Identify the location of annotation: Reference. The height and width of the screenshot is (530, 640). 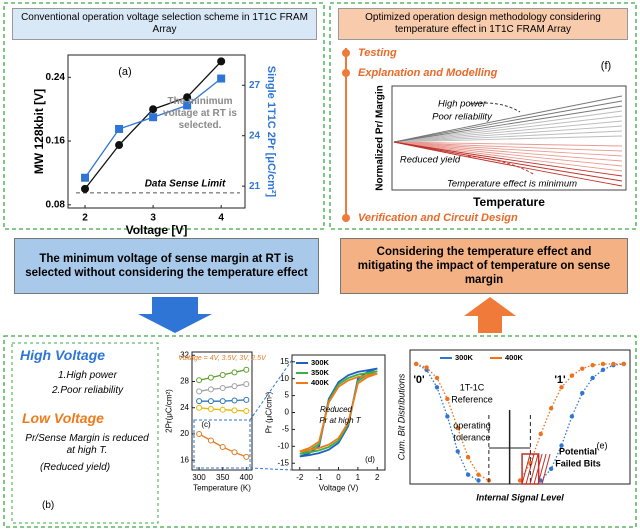
(472, 399).